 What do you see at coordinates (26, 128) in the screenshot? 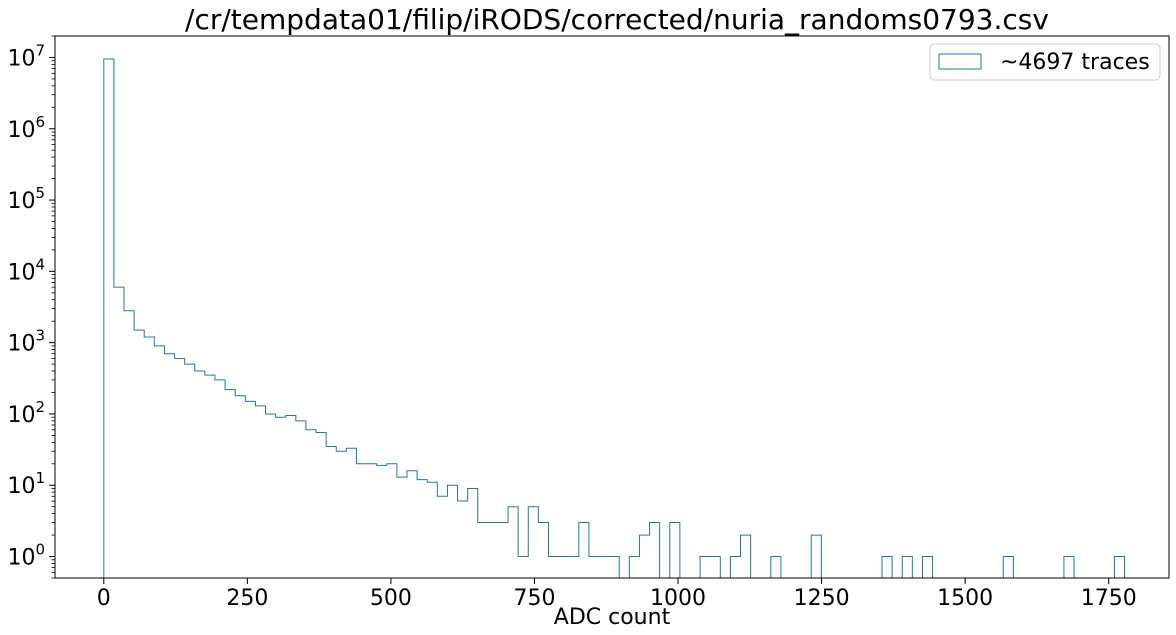
I see `y-tick-label: 10⁶` at bounding box center [26, 128].